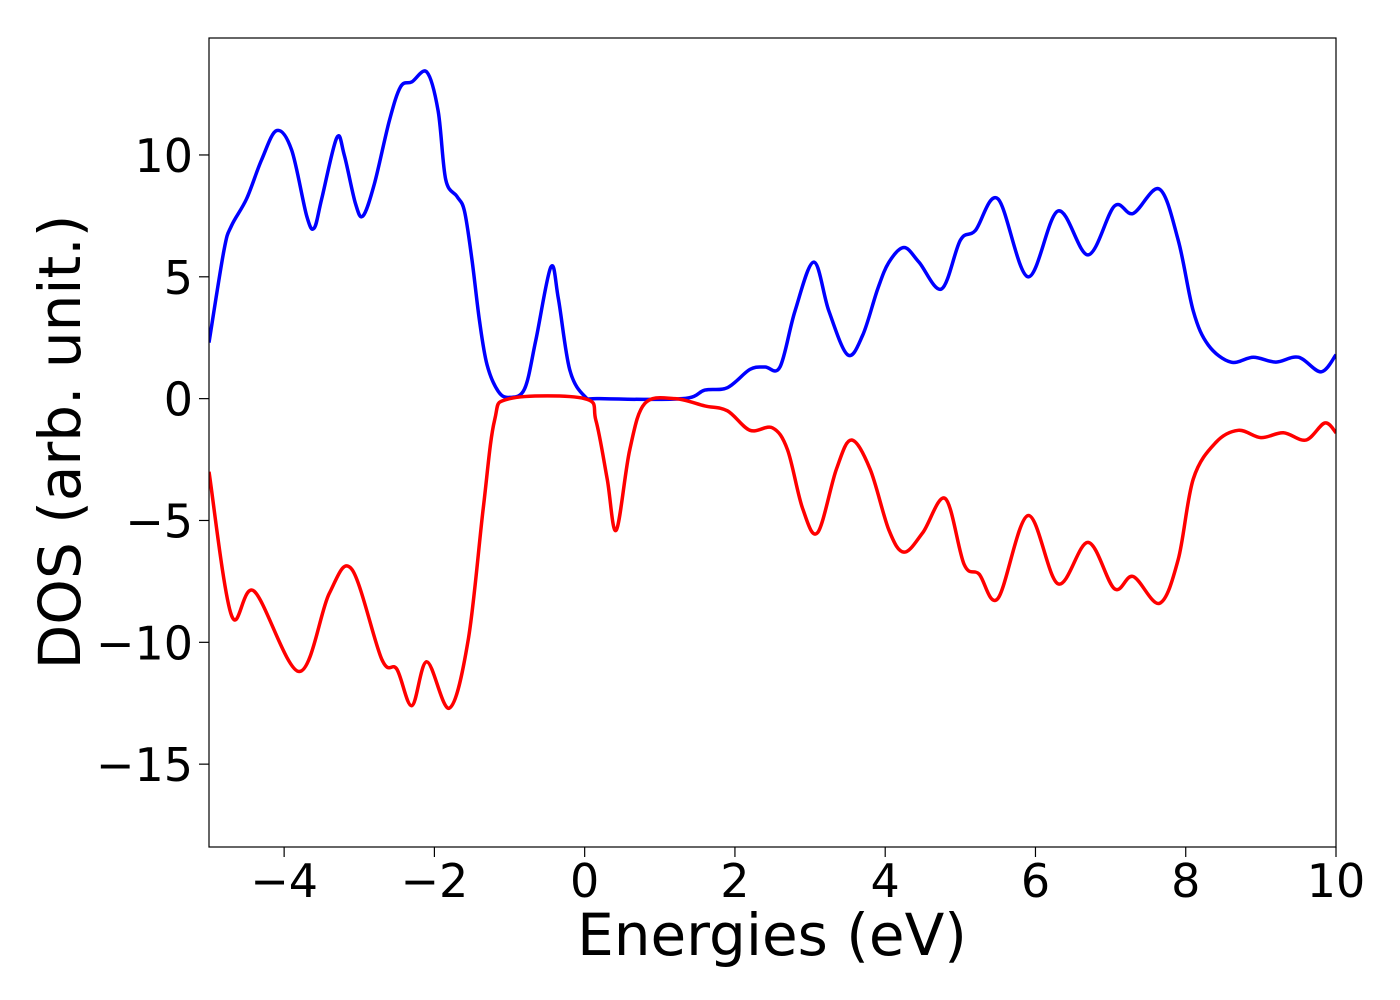 The height and width of the screenshot is (1000, 1400). Describe the element at coordinates (584, 881) in the screenshot. I see `x-tick-label: 0` at that location.